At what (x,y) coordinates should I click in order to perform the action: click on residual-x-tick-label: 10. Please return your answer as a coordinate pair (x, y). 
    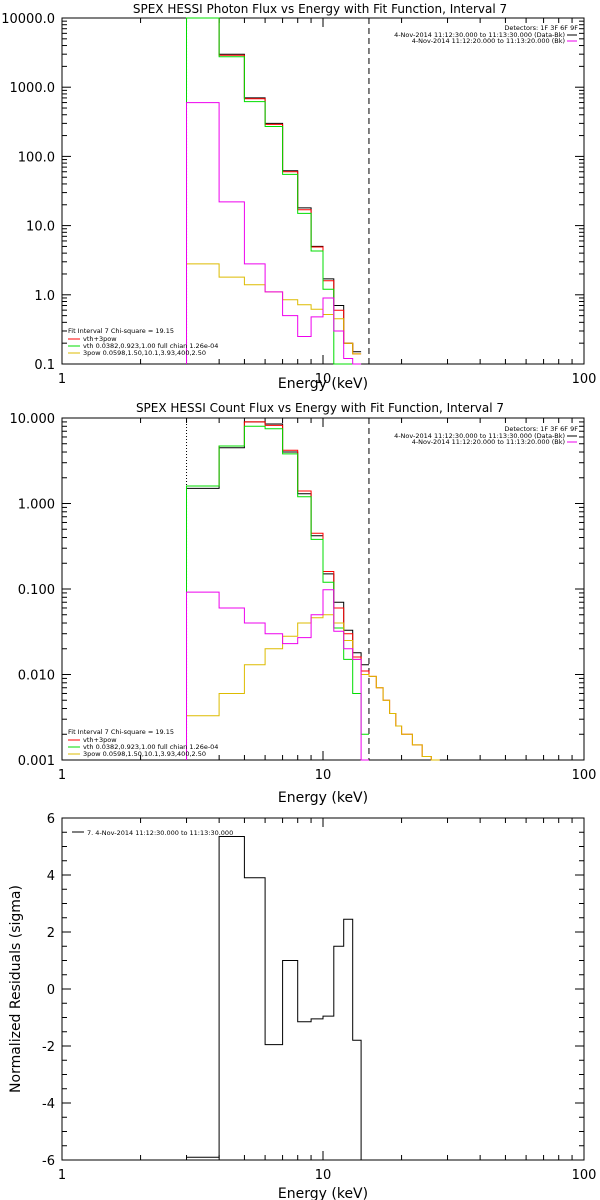
    Looking at the image, I should click on (323, 1175).